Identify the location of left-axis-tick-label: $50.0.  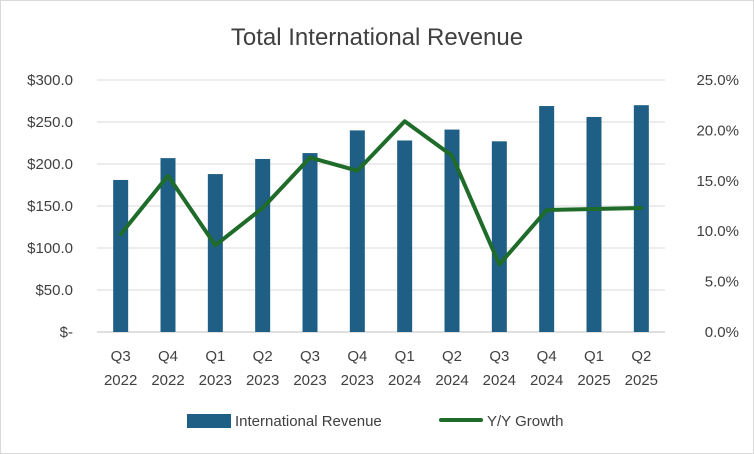
(54, 290).